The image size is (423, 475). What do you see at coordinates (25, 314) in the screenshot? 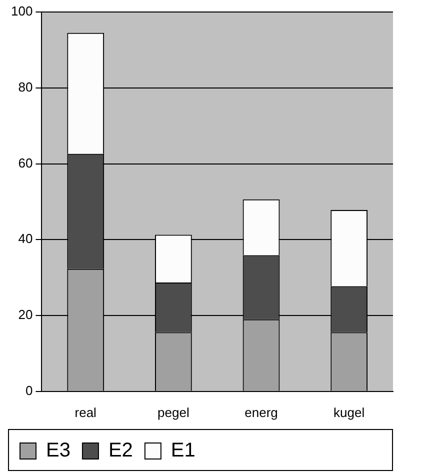
I see `y-tick-label: 20` at bounding box center [25, 314].